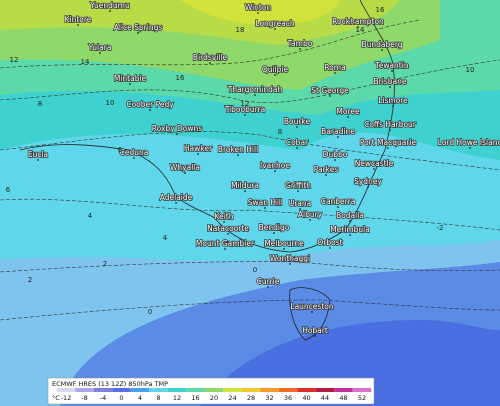  Describe the element at coordinates (110, 103) in the screenshot. I see `contour-label: 10` at that location.